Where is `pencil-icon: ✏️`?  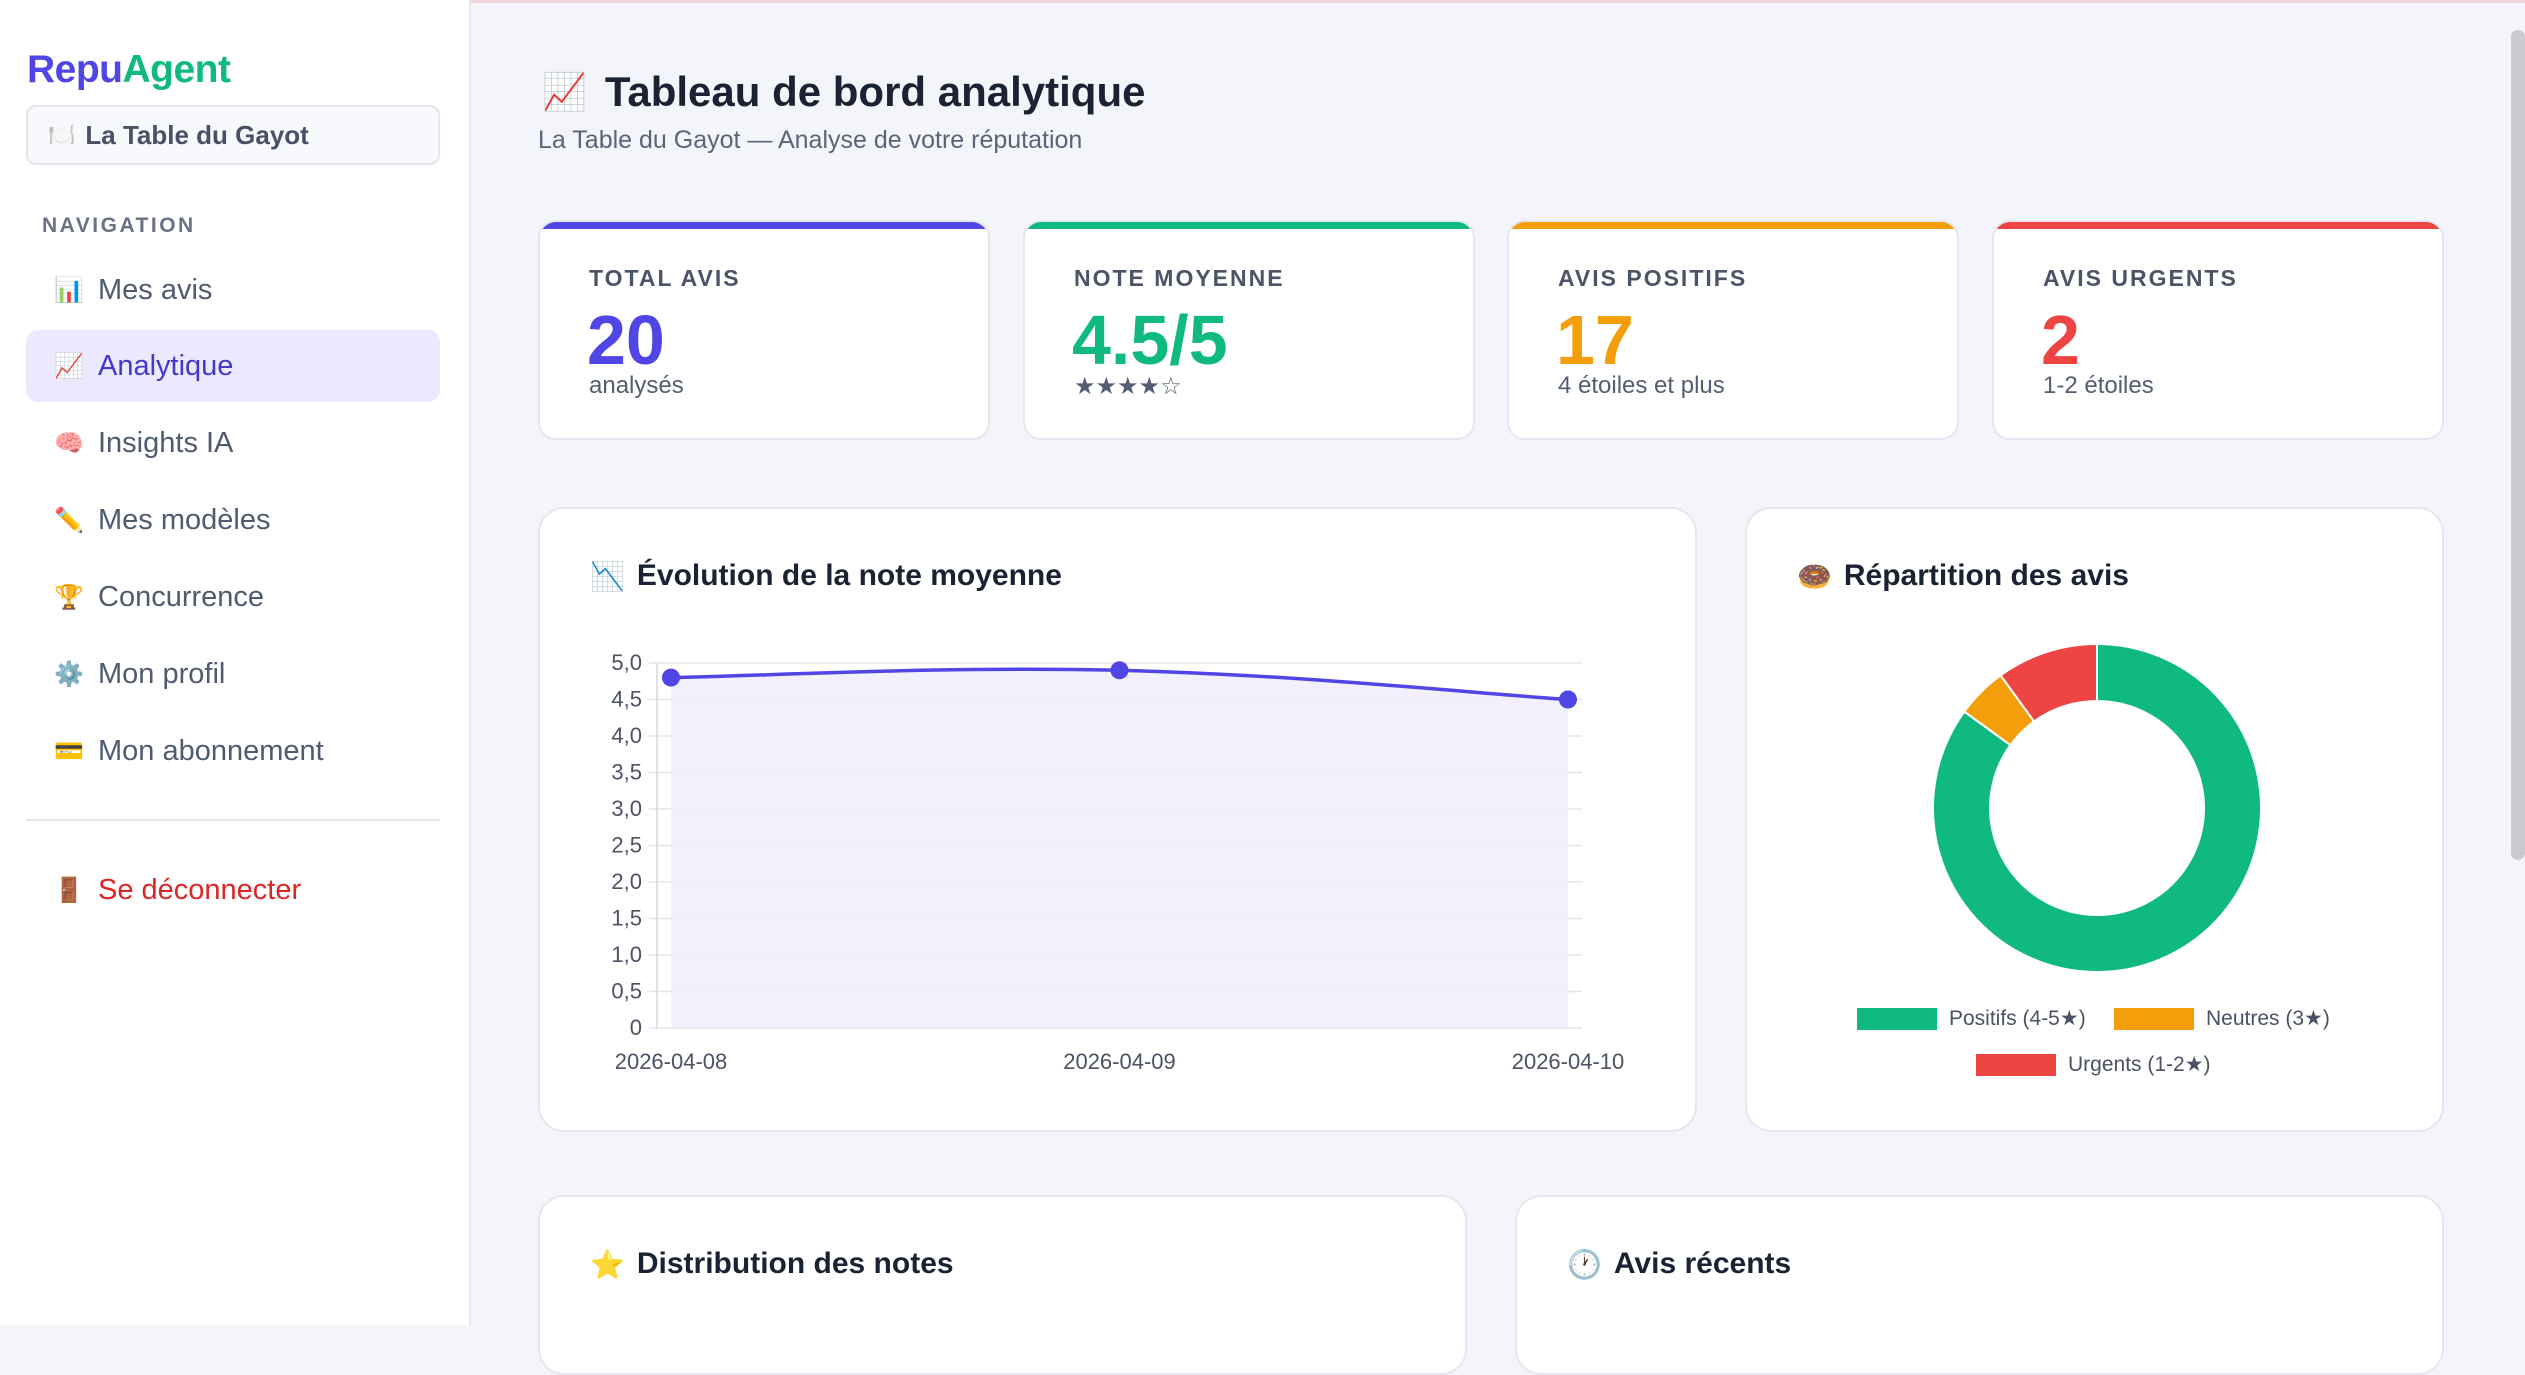
pencil-icon: ✏️ is located at coordinates (69, 520).